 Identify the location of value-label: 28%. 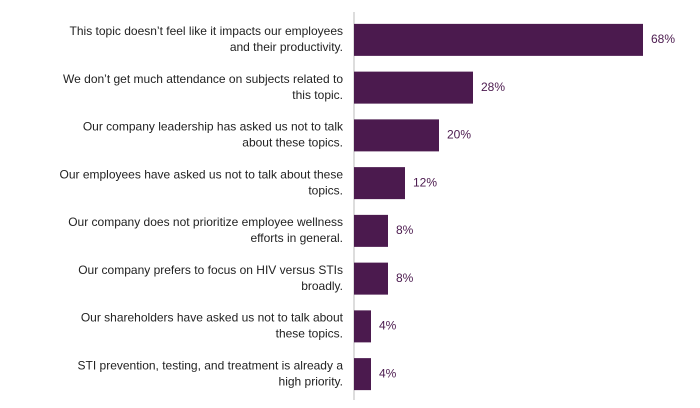
(493, 87).